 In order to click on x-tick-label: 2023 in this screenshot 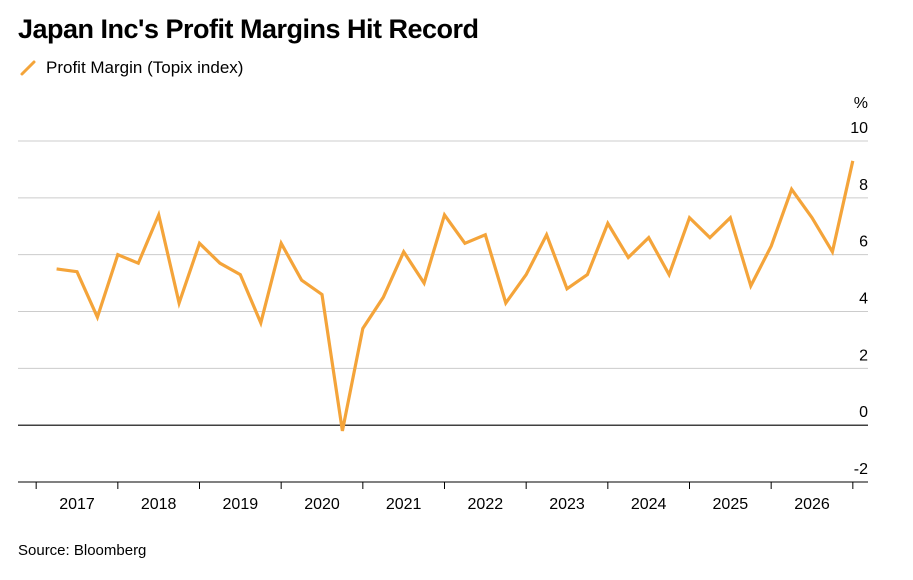, I will do `click(567, 504)`.